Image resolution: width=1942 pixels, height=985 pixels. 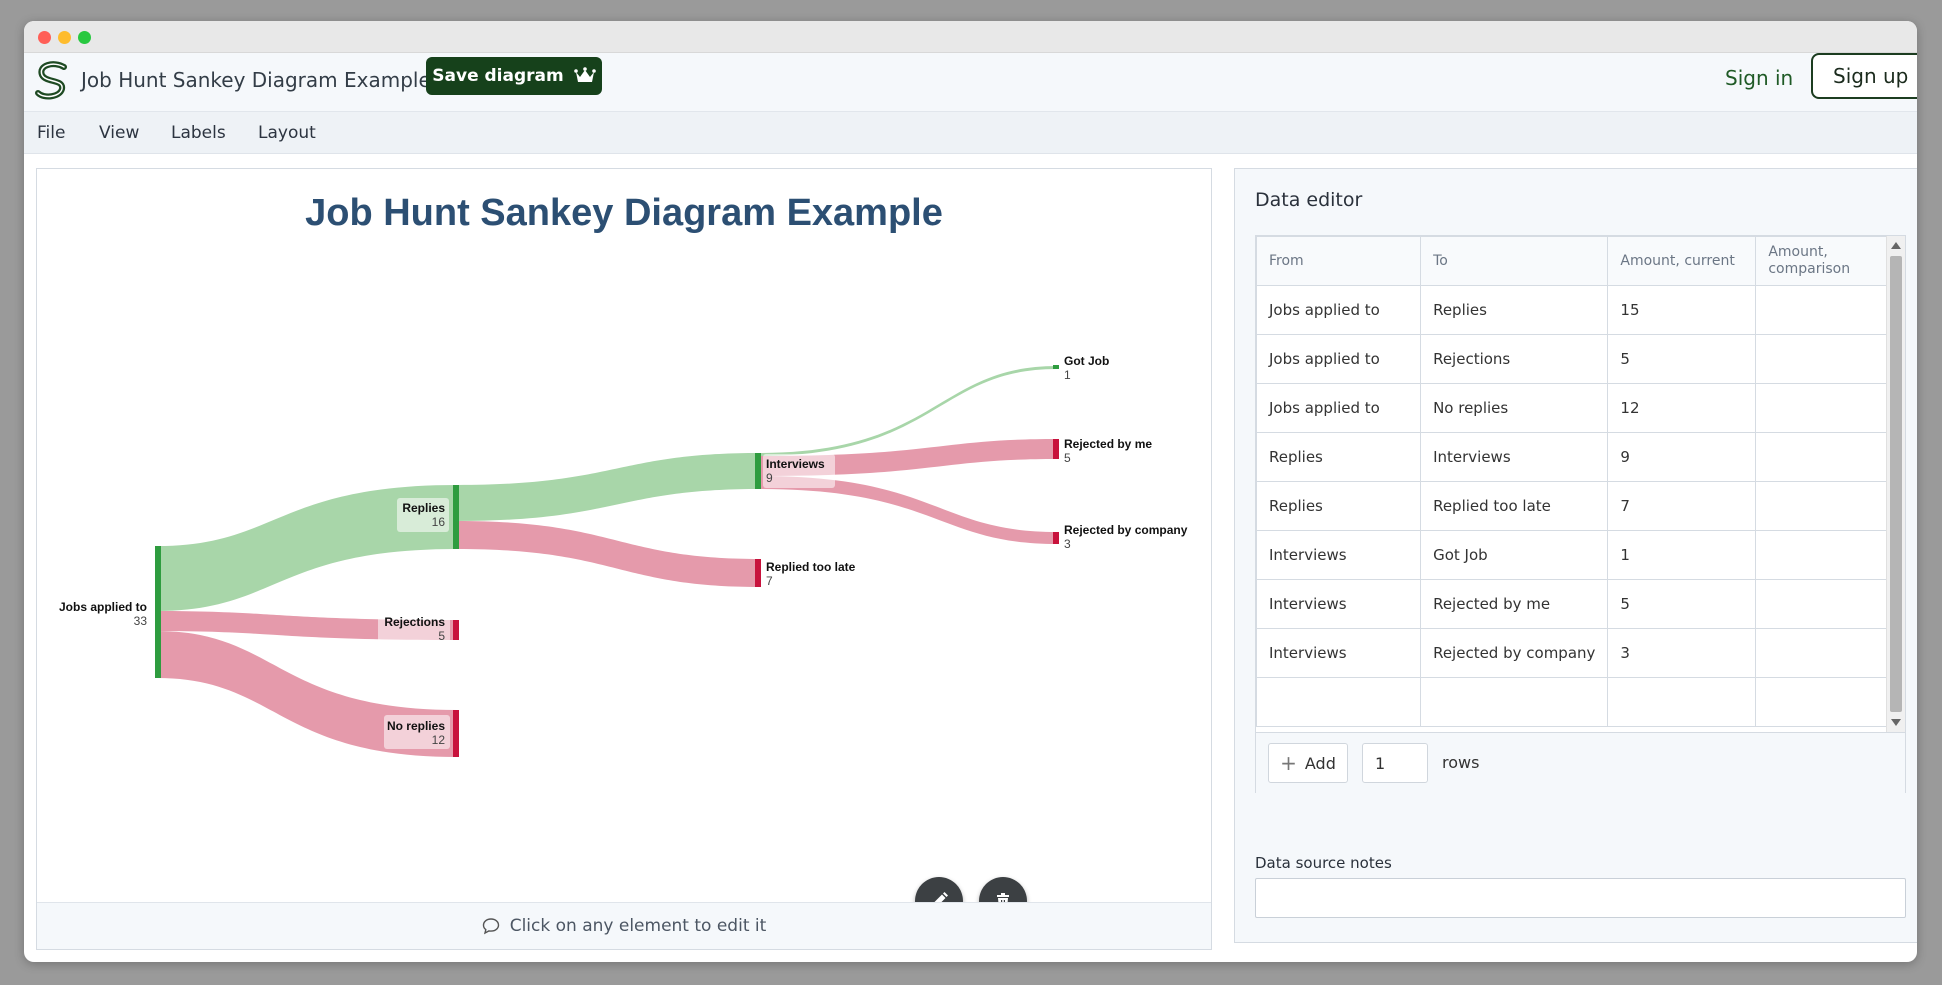 I want to click on cell-amount-current: 1, so click(x=1682, y=555).